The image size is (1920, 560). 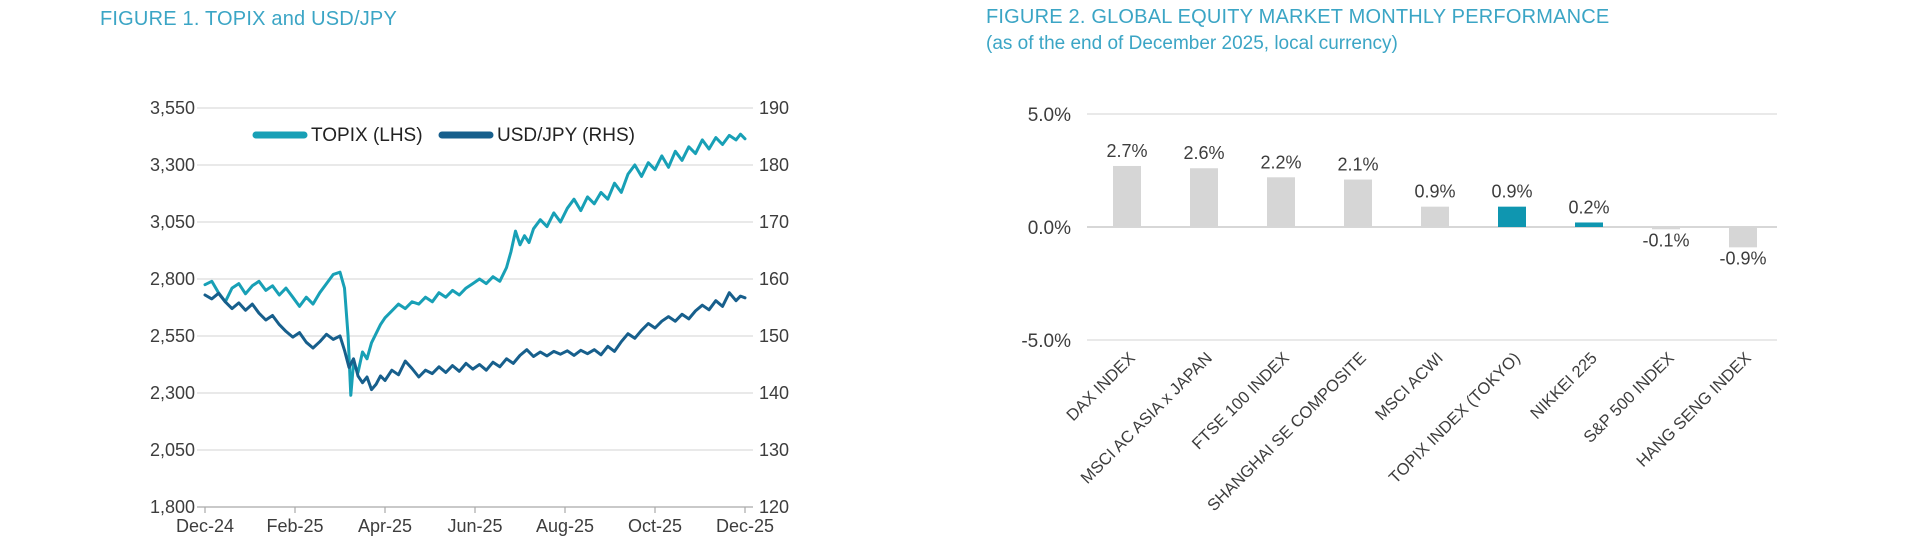 What do you see at coordinates (172, 393) in the screenshot?
I see `left-axis-tick-label: 2,300` at bounding box center [172, 393].